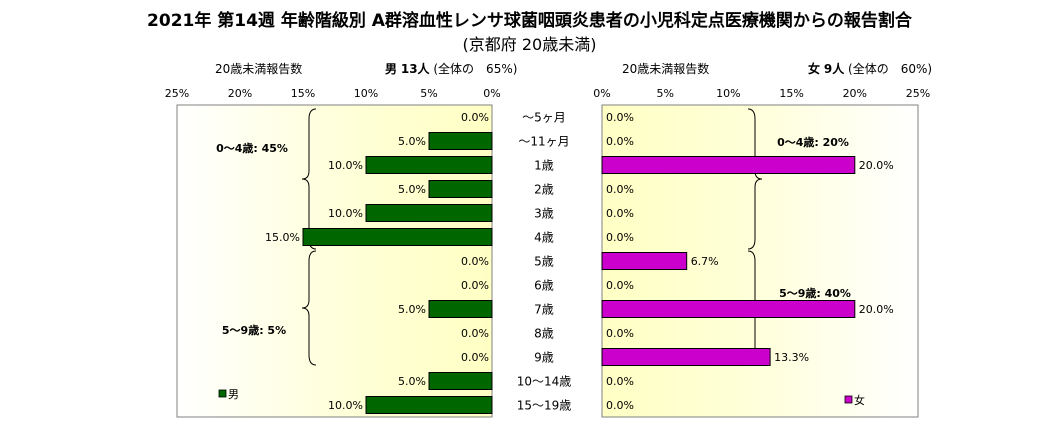 Image resolution: width=1059 pixels, height=443 pixels. I want to click on category-label: 1歳, so click(544, 166).